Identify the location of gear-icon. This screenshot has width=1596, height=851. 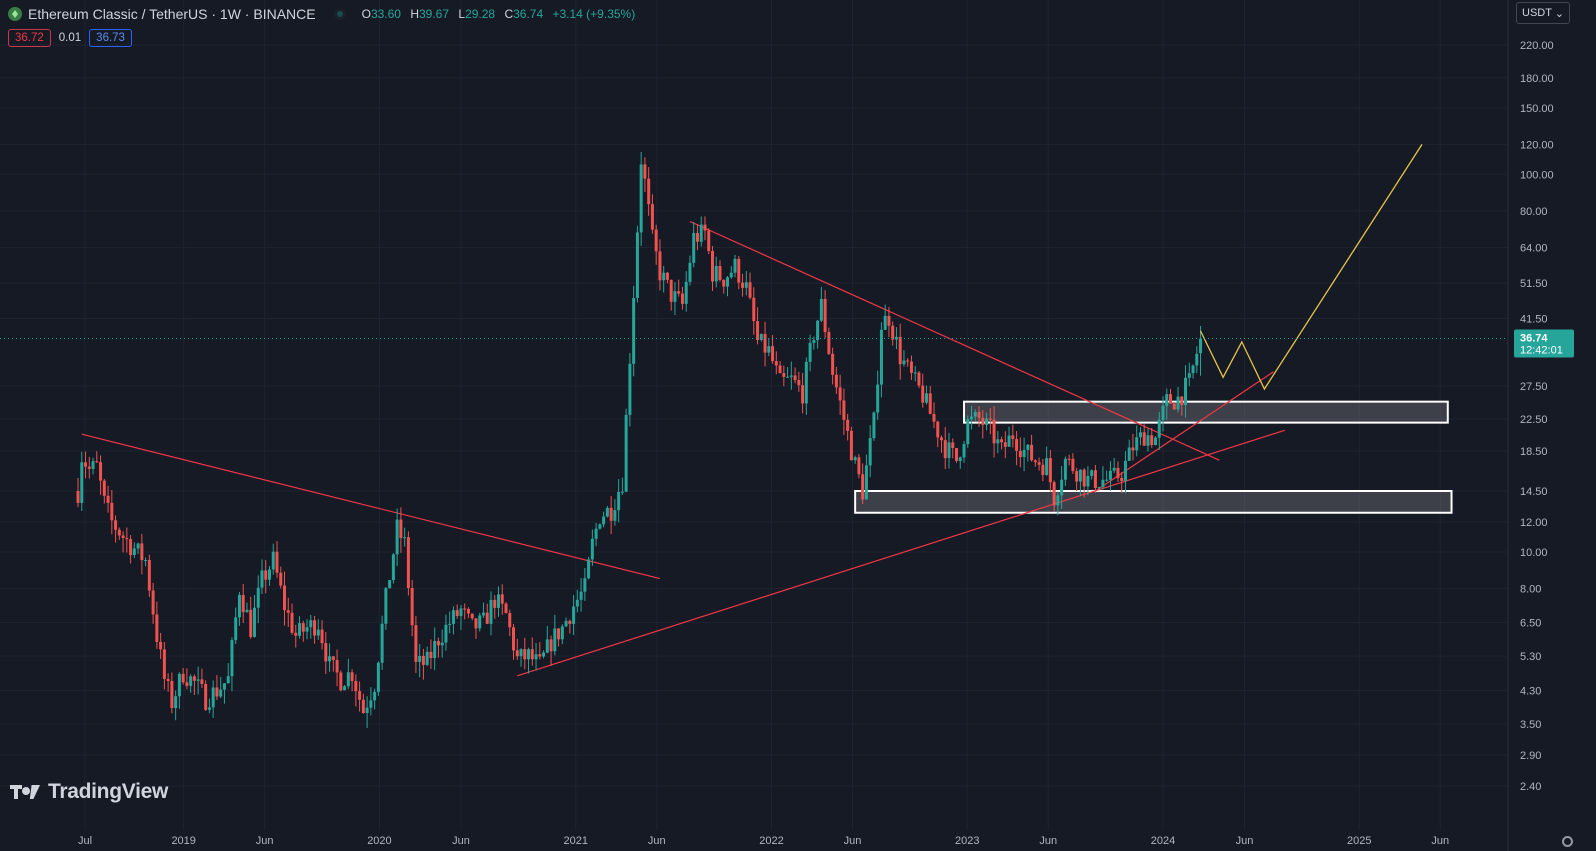
(1567, 841).